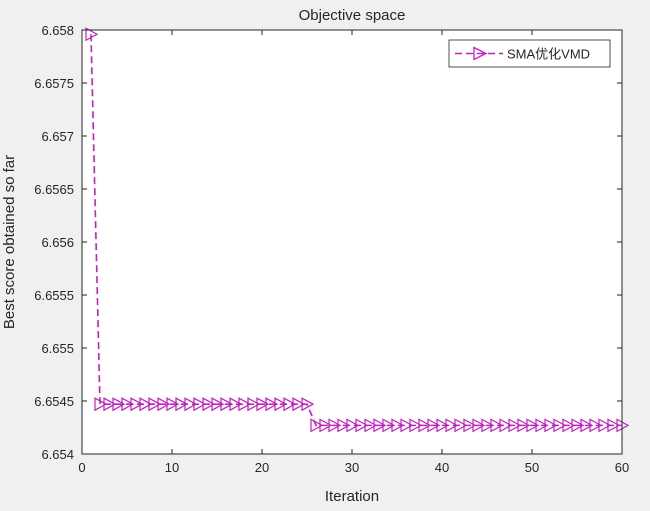  Describe the element at coordinates (622, 467) in the screenshot. I see `x-tick-label: 60` at that location.